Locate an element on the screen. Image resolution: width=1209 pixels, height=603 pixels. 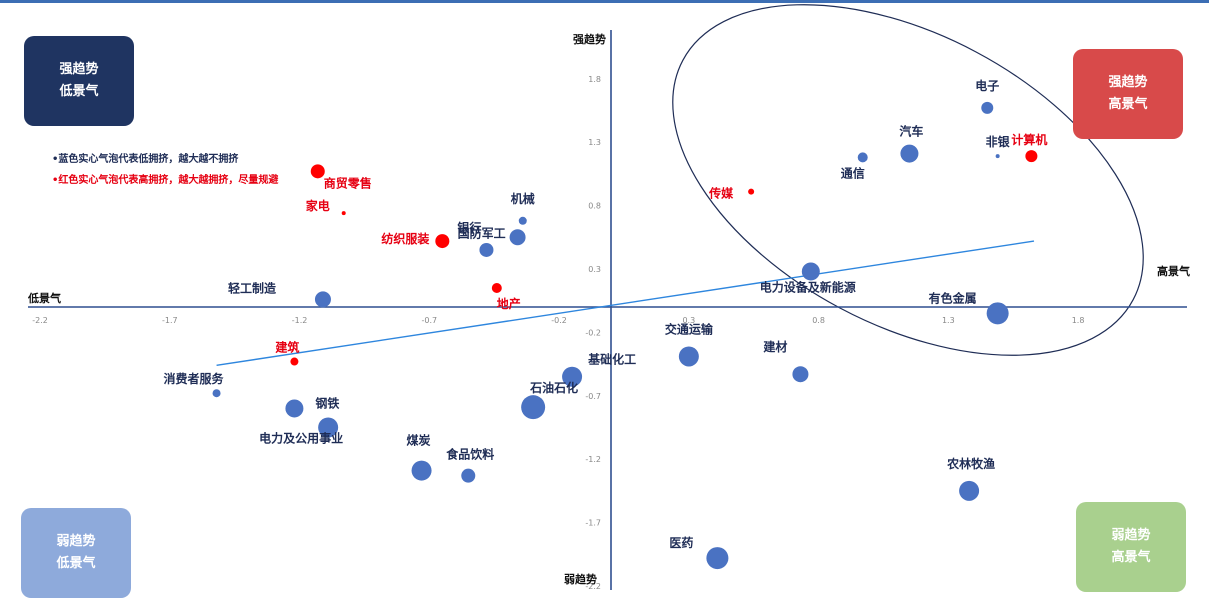
quadrant-box-bottom-right: 弱趋势 高景气 is located at coordinates (1131, 547).